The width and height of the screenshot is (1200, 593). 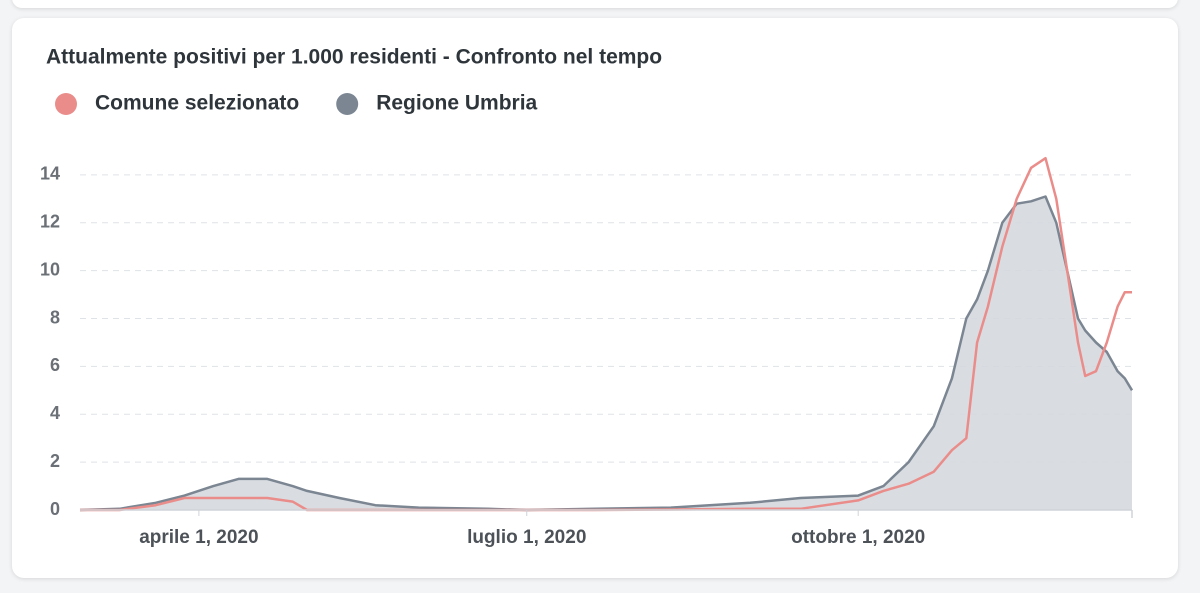 I want to click on x-tick-label: luglio 1, 2020, so click(x=526, y=537).